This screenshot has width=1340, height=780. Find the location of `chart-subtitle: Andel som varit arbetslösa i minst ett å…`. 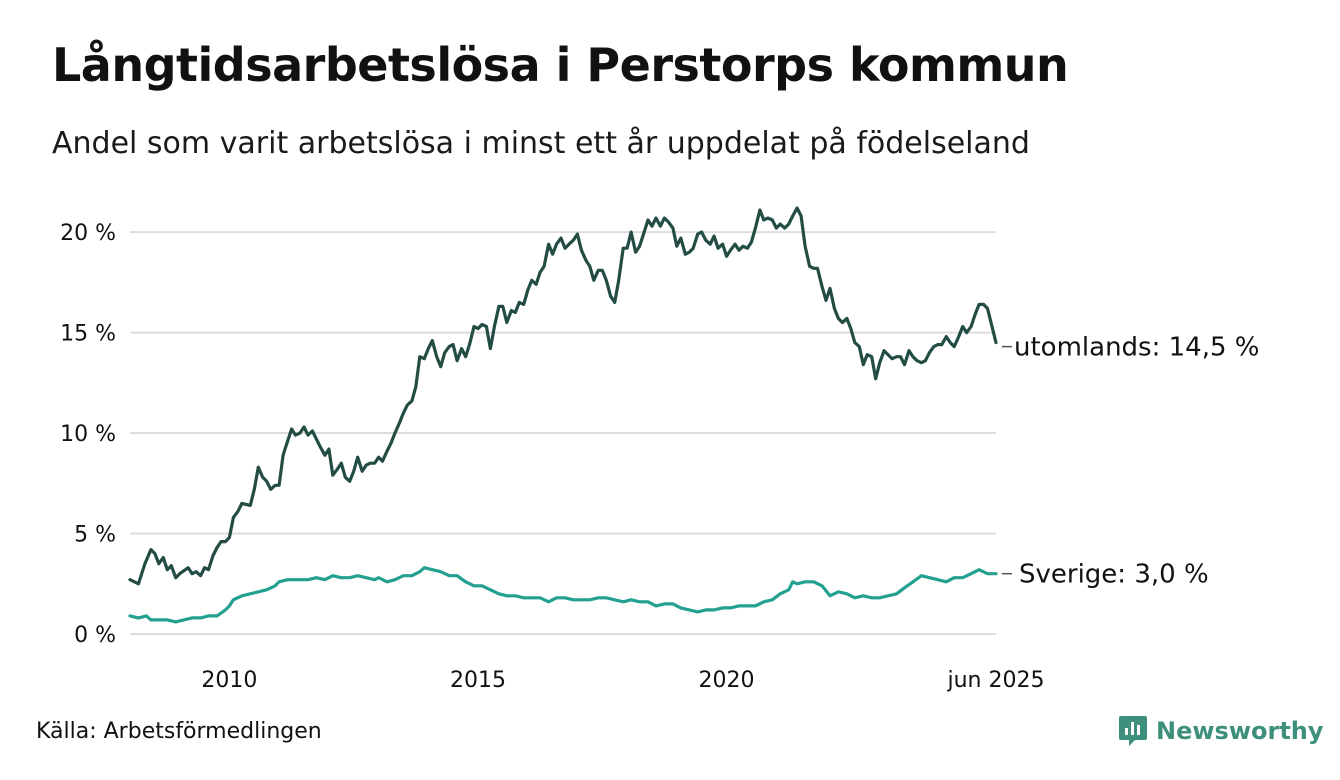

chart-subtitle: Andel som varit arbetslösa i minst ett å… is located at coordinates (541, 143).